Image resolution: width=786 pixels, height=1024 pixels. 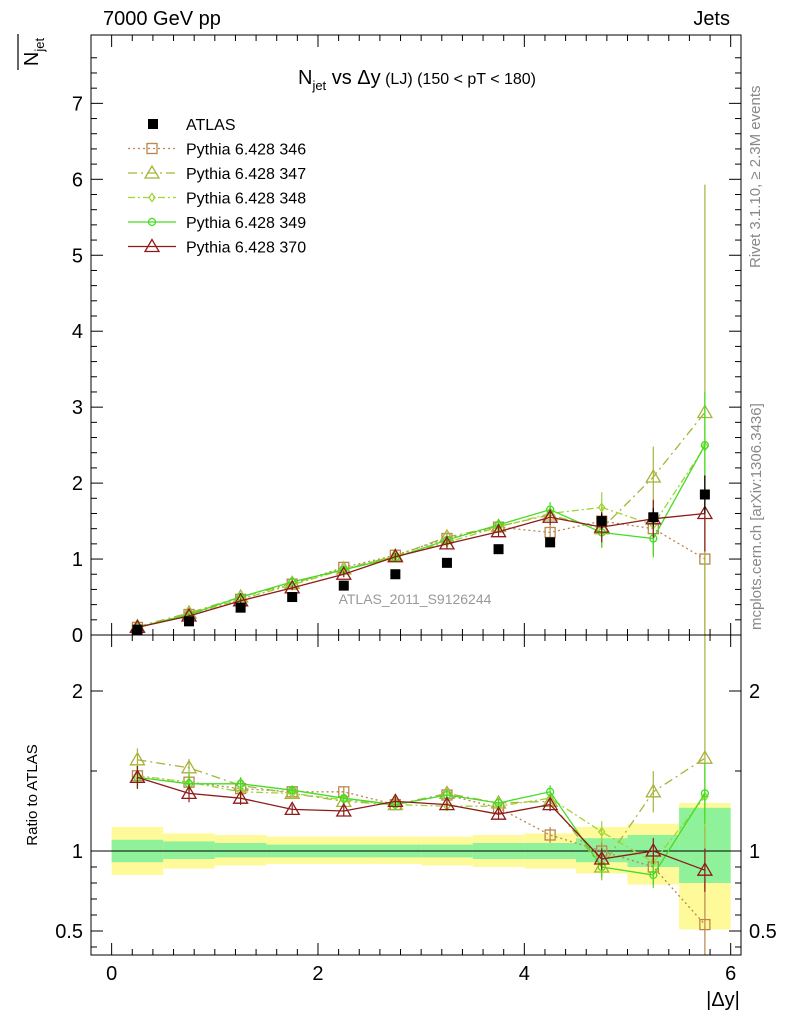 I want to click on x-tick-label: 4, so click(x=524, y=974).